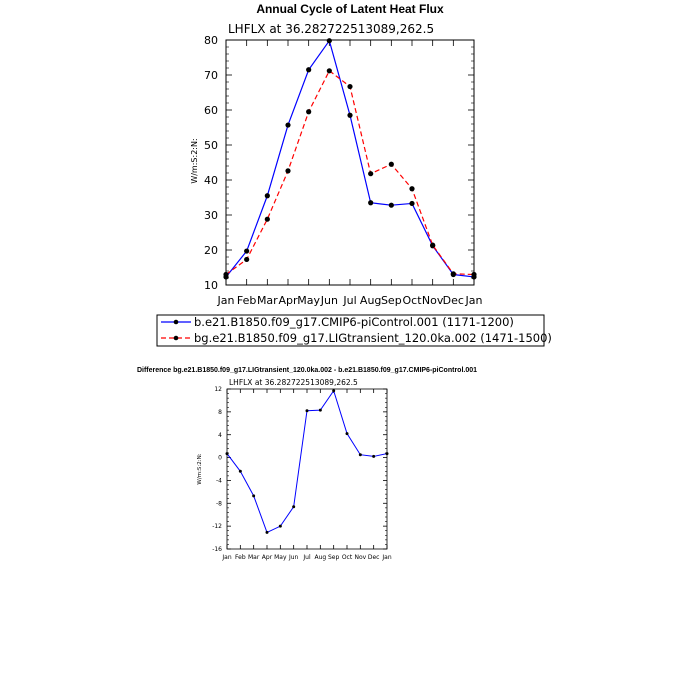  Describe the element at coordinates (220, 412) in the screenshot. I see `y-tick-label: 8` at that location.